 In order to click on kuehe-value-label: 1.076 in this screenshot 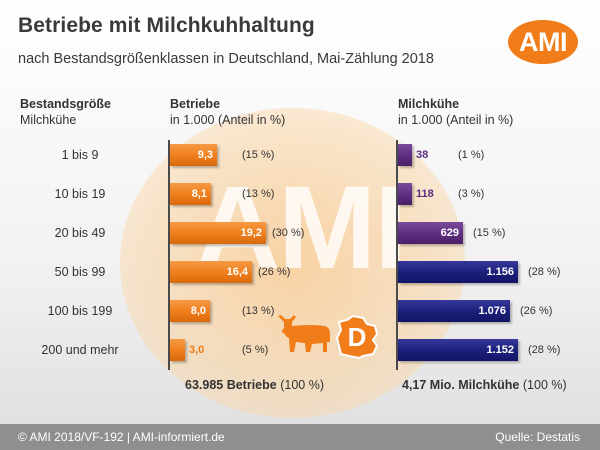, I will do `click(492, 311)`.